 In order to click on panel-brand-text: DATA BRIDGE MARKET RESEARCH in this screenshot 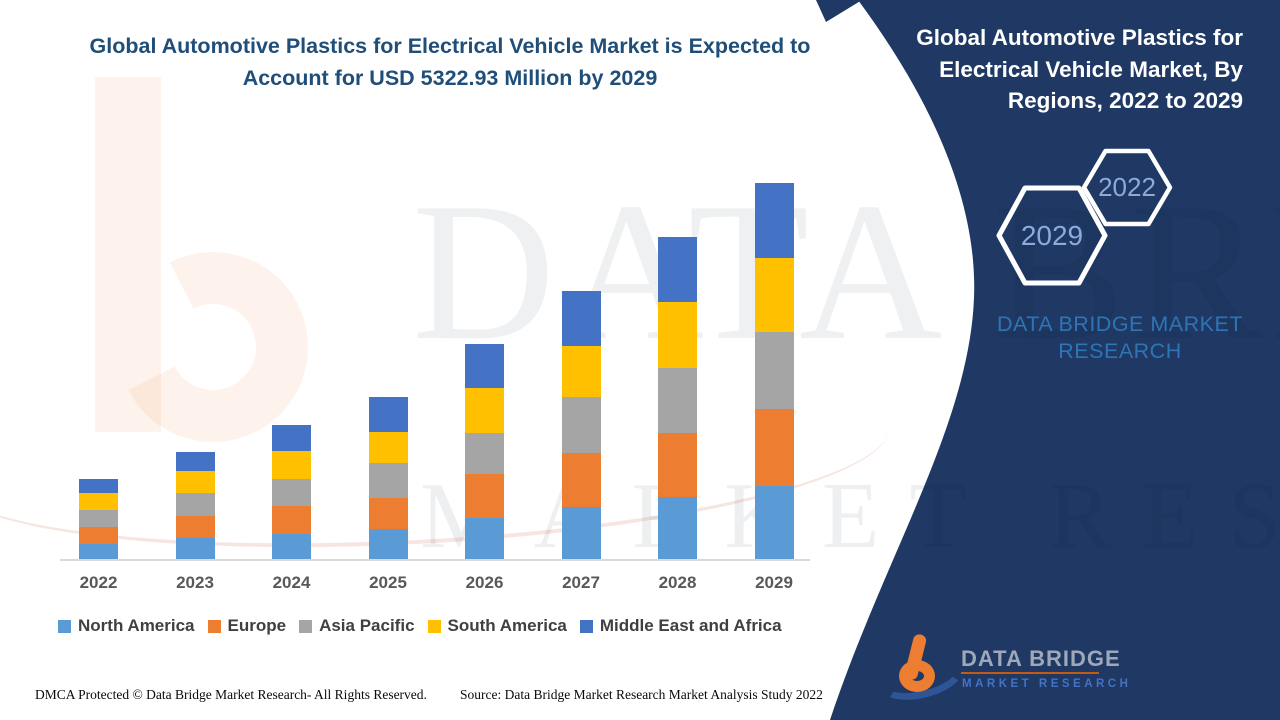, I will do `click(1120, 337)`.